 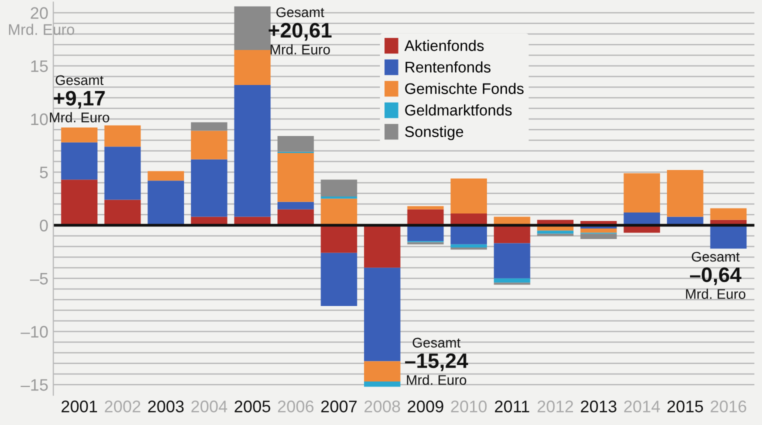 I want to click on legend-label: Gemischte Fonds, so click(x=464, y=88).